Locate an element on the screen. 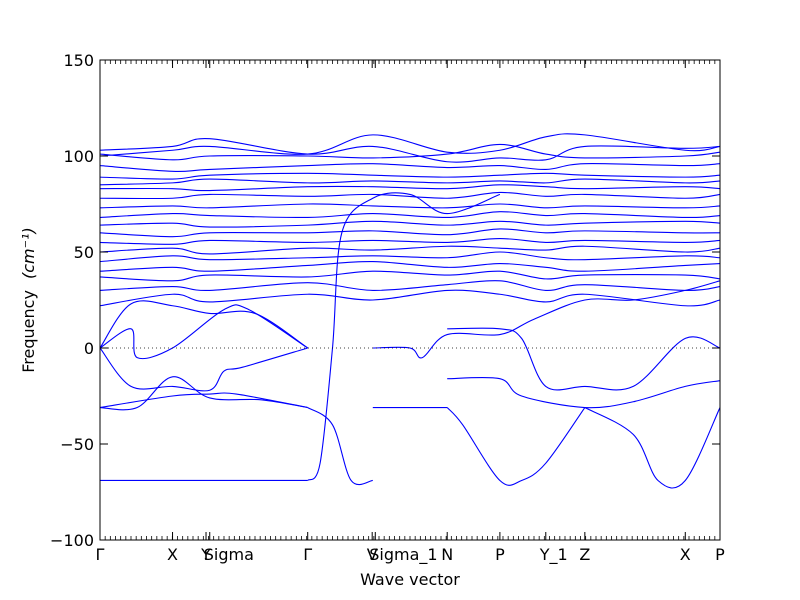  x-tick-label: Sigma is located at coordinates (229, 554).